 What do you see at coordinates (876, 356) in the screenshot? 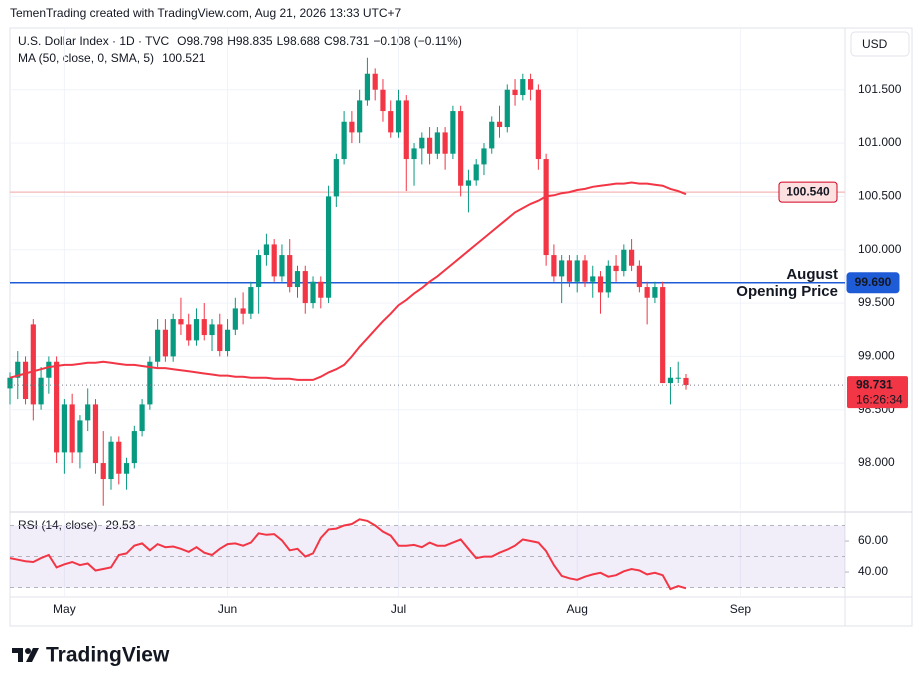
I see `y-tick-label: 99.000` at bounding box center [876, 356].